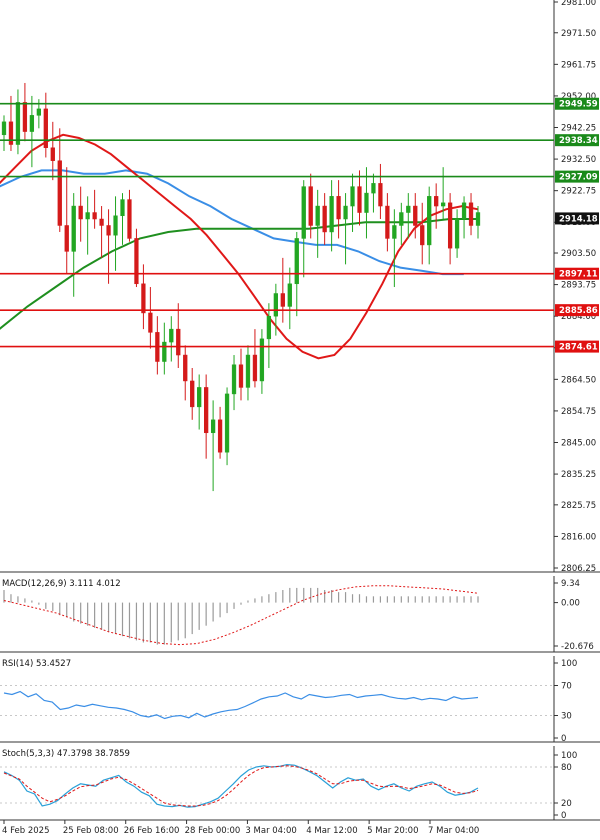 The width and height of the screenshot is (600, 840). Describe the element at coordinates (578, 537) in the screenshot. I see `price-tick-label: 2816.00` at that location.